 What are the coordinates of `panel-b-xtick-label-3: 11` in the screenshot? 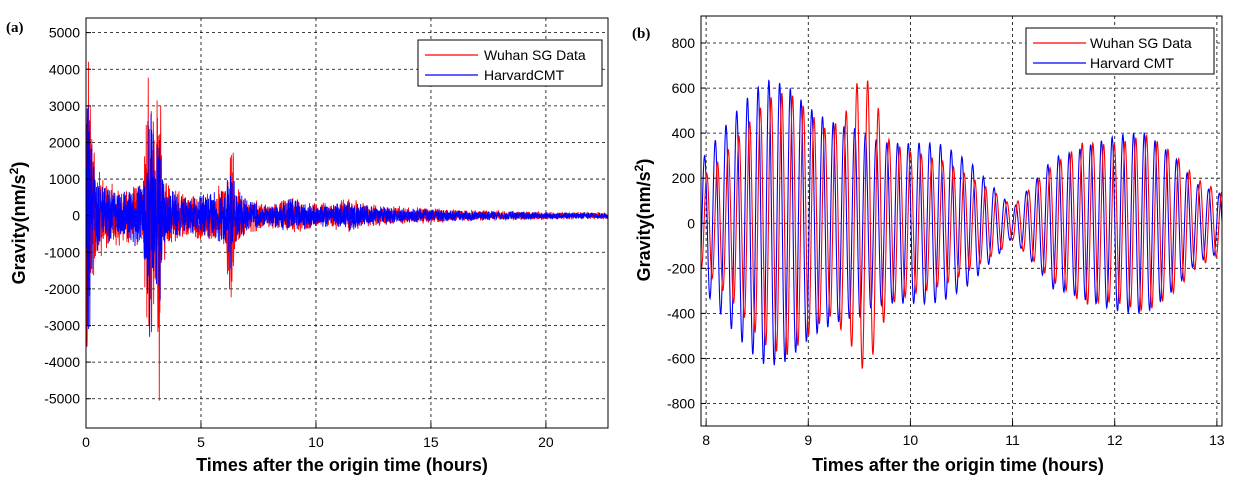 It's located at (1012, 440).